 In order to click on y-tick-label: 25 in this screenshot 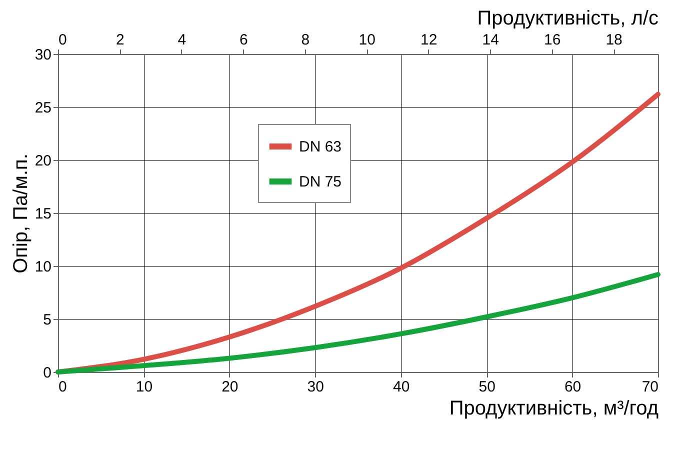, I will do `click(43, 108)`.